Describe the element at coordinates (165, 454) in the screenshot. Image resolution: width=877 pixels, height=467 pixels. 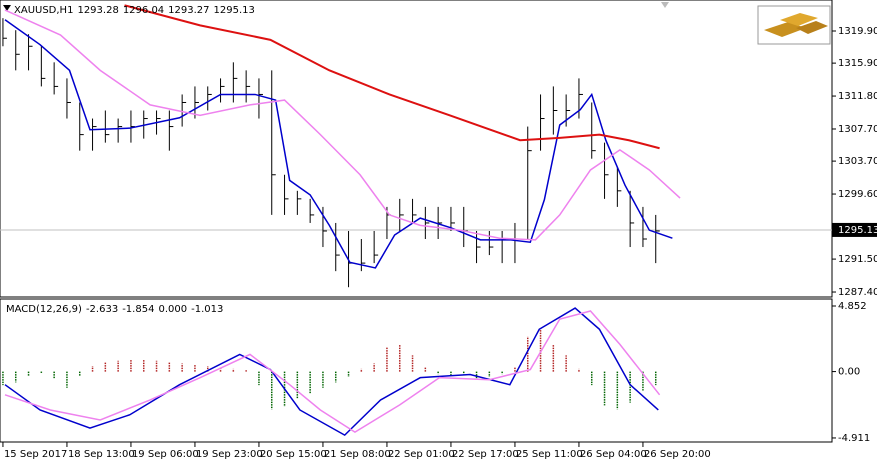
I see `x-tick-label: 19 Sep 06:00` at that location.